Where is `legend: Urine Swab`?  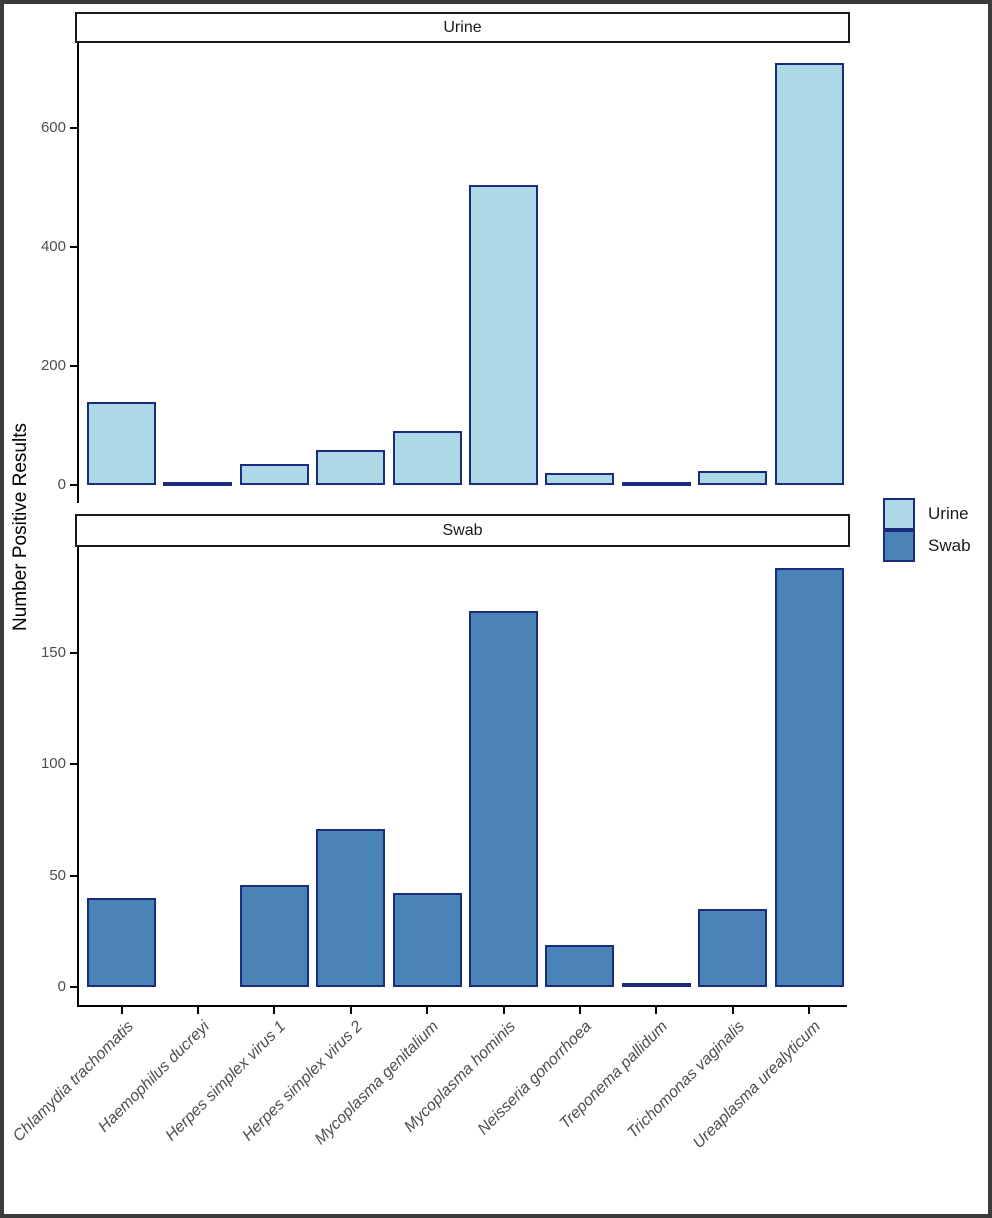 legend: Urine Swab is located at coordinates (927, 530).